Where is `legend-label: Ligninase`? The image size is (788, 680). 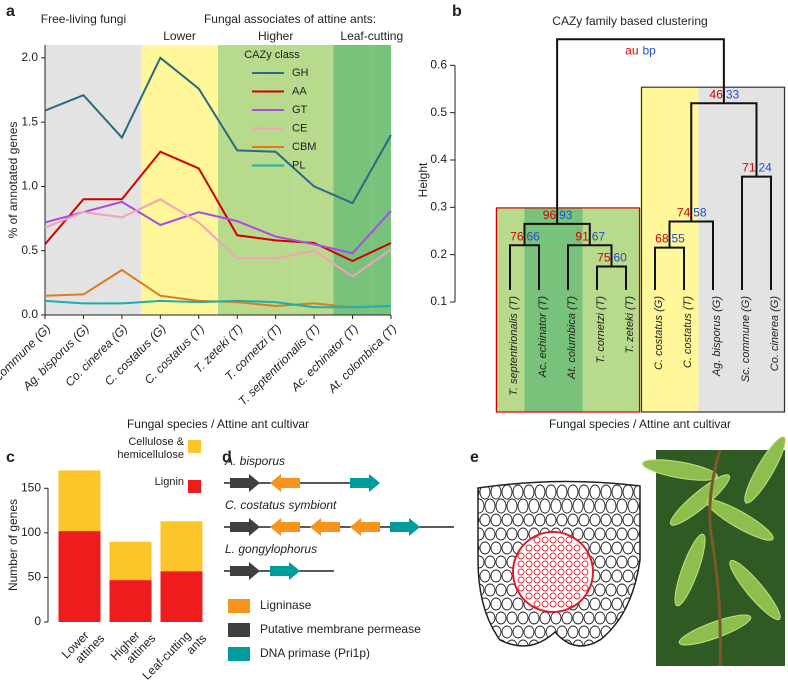 legend-label: Ligninase is located at coordinates (286, 605).